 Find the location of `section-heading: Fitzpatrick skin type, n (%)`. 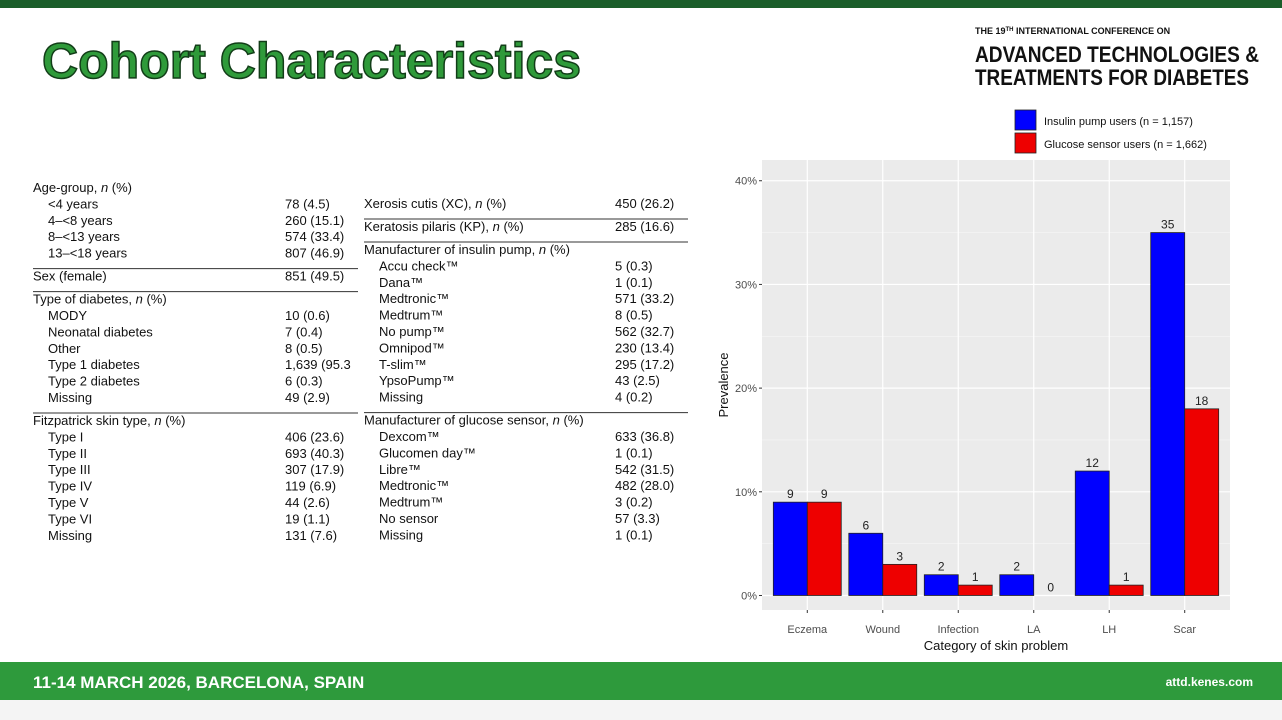

section-heading: Fitzpatrick skin type, n (%) is located at coordinates (109, 420).